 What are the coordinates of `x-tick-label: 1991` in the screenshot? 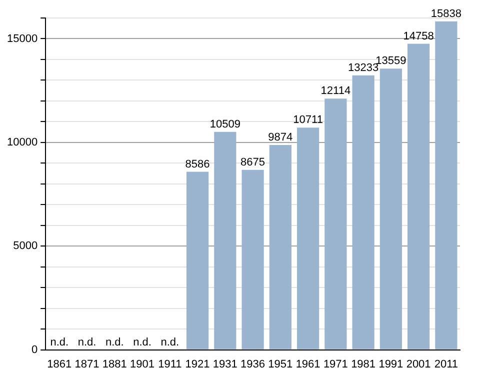 It's located at (391, 364).